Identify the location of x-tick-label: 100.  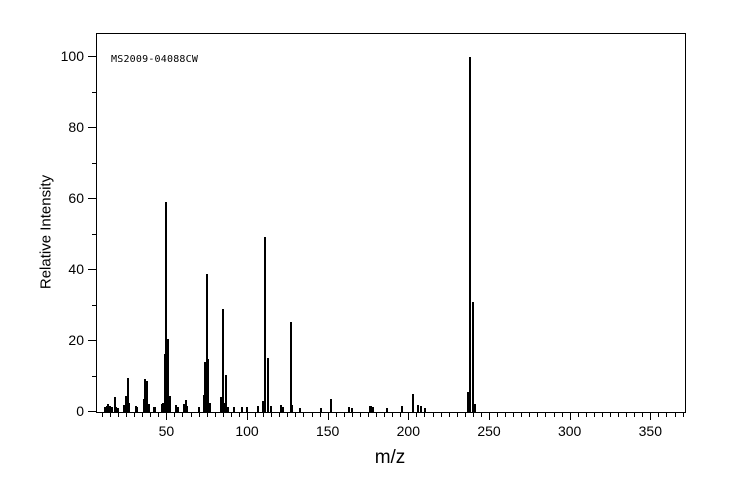
(247, 431).